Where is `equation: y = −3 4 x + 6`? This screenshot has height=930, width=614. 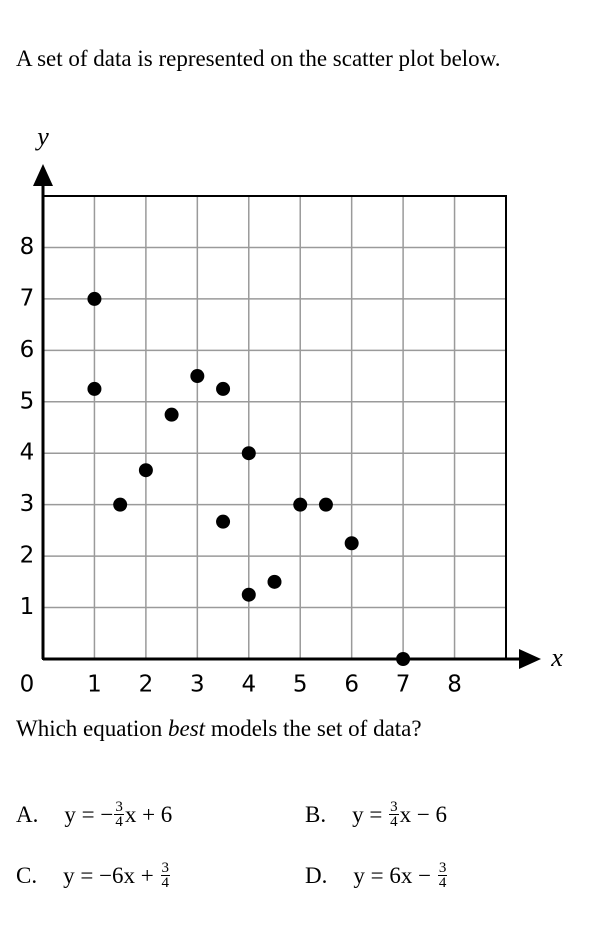
equation: y = −3 4 x + 6 is located at coordinates (118, 814).